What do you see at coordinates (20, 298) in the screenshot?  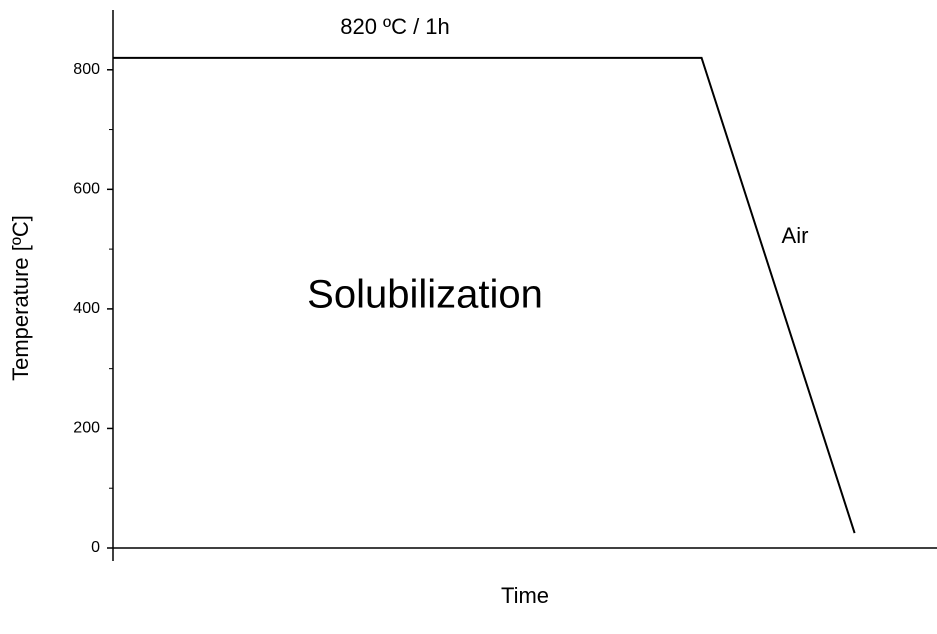 I see `y-axis-label: Temperature [ºC]` at bounding box center [20, 298].